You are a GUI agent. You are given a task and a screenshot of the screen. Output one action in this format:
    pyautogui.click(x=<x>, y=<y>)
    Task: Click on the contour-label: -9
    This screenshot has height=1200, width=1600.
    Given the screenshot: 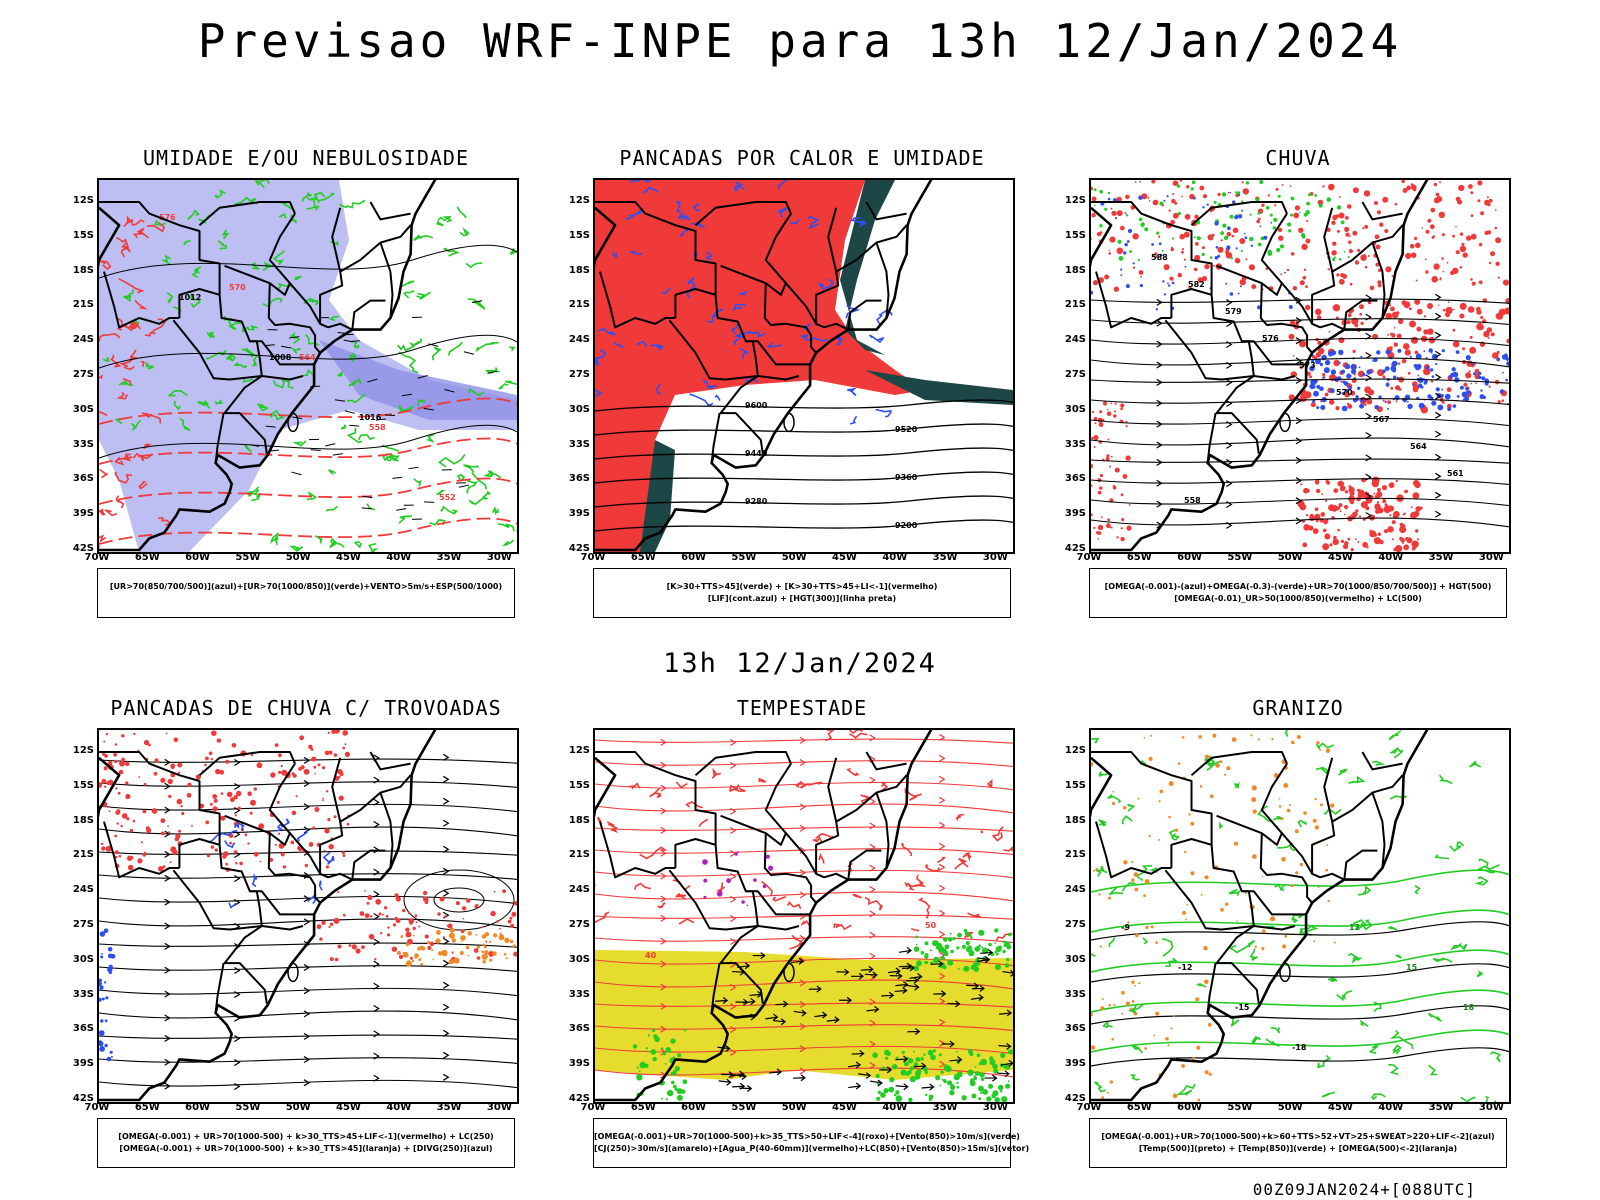 What is the action you would take?
    pyautogui.click(x=1125, y=927)
    